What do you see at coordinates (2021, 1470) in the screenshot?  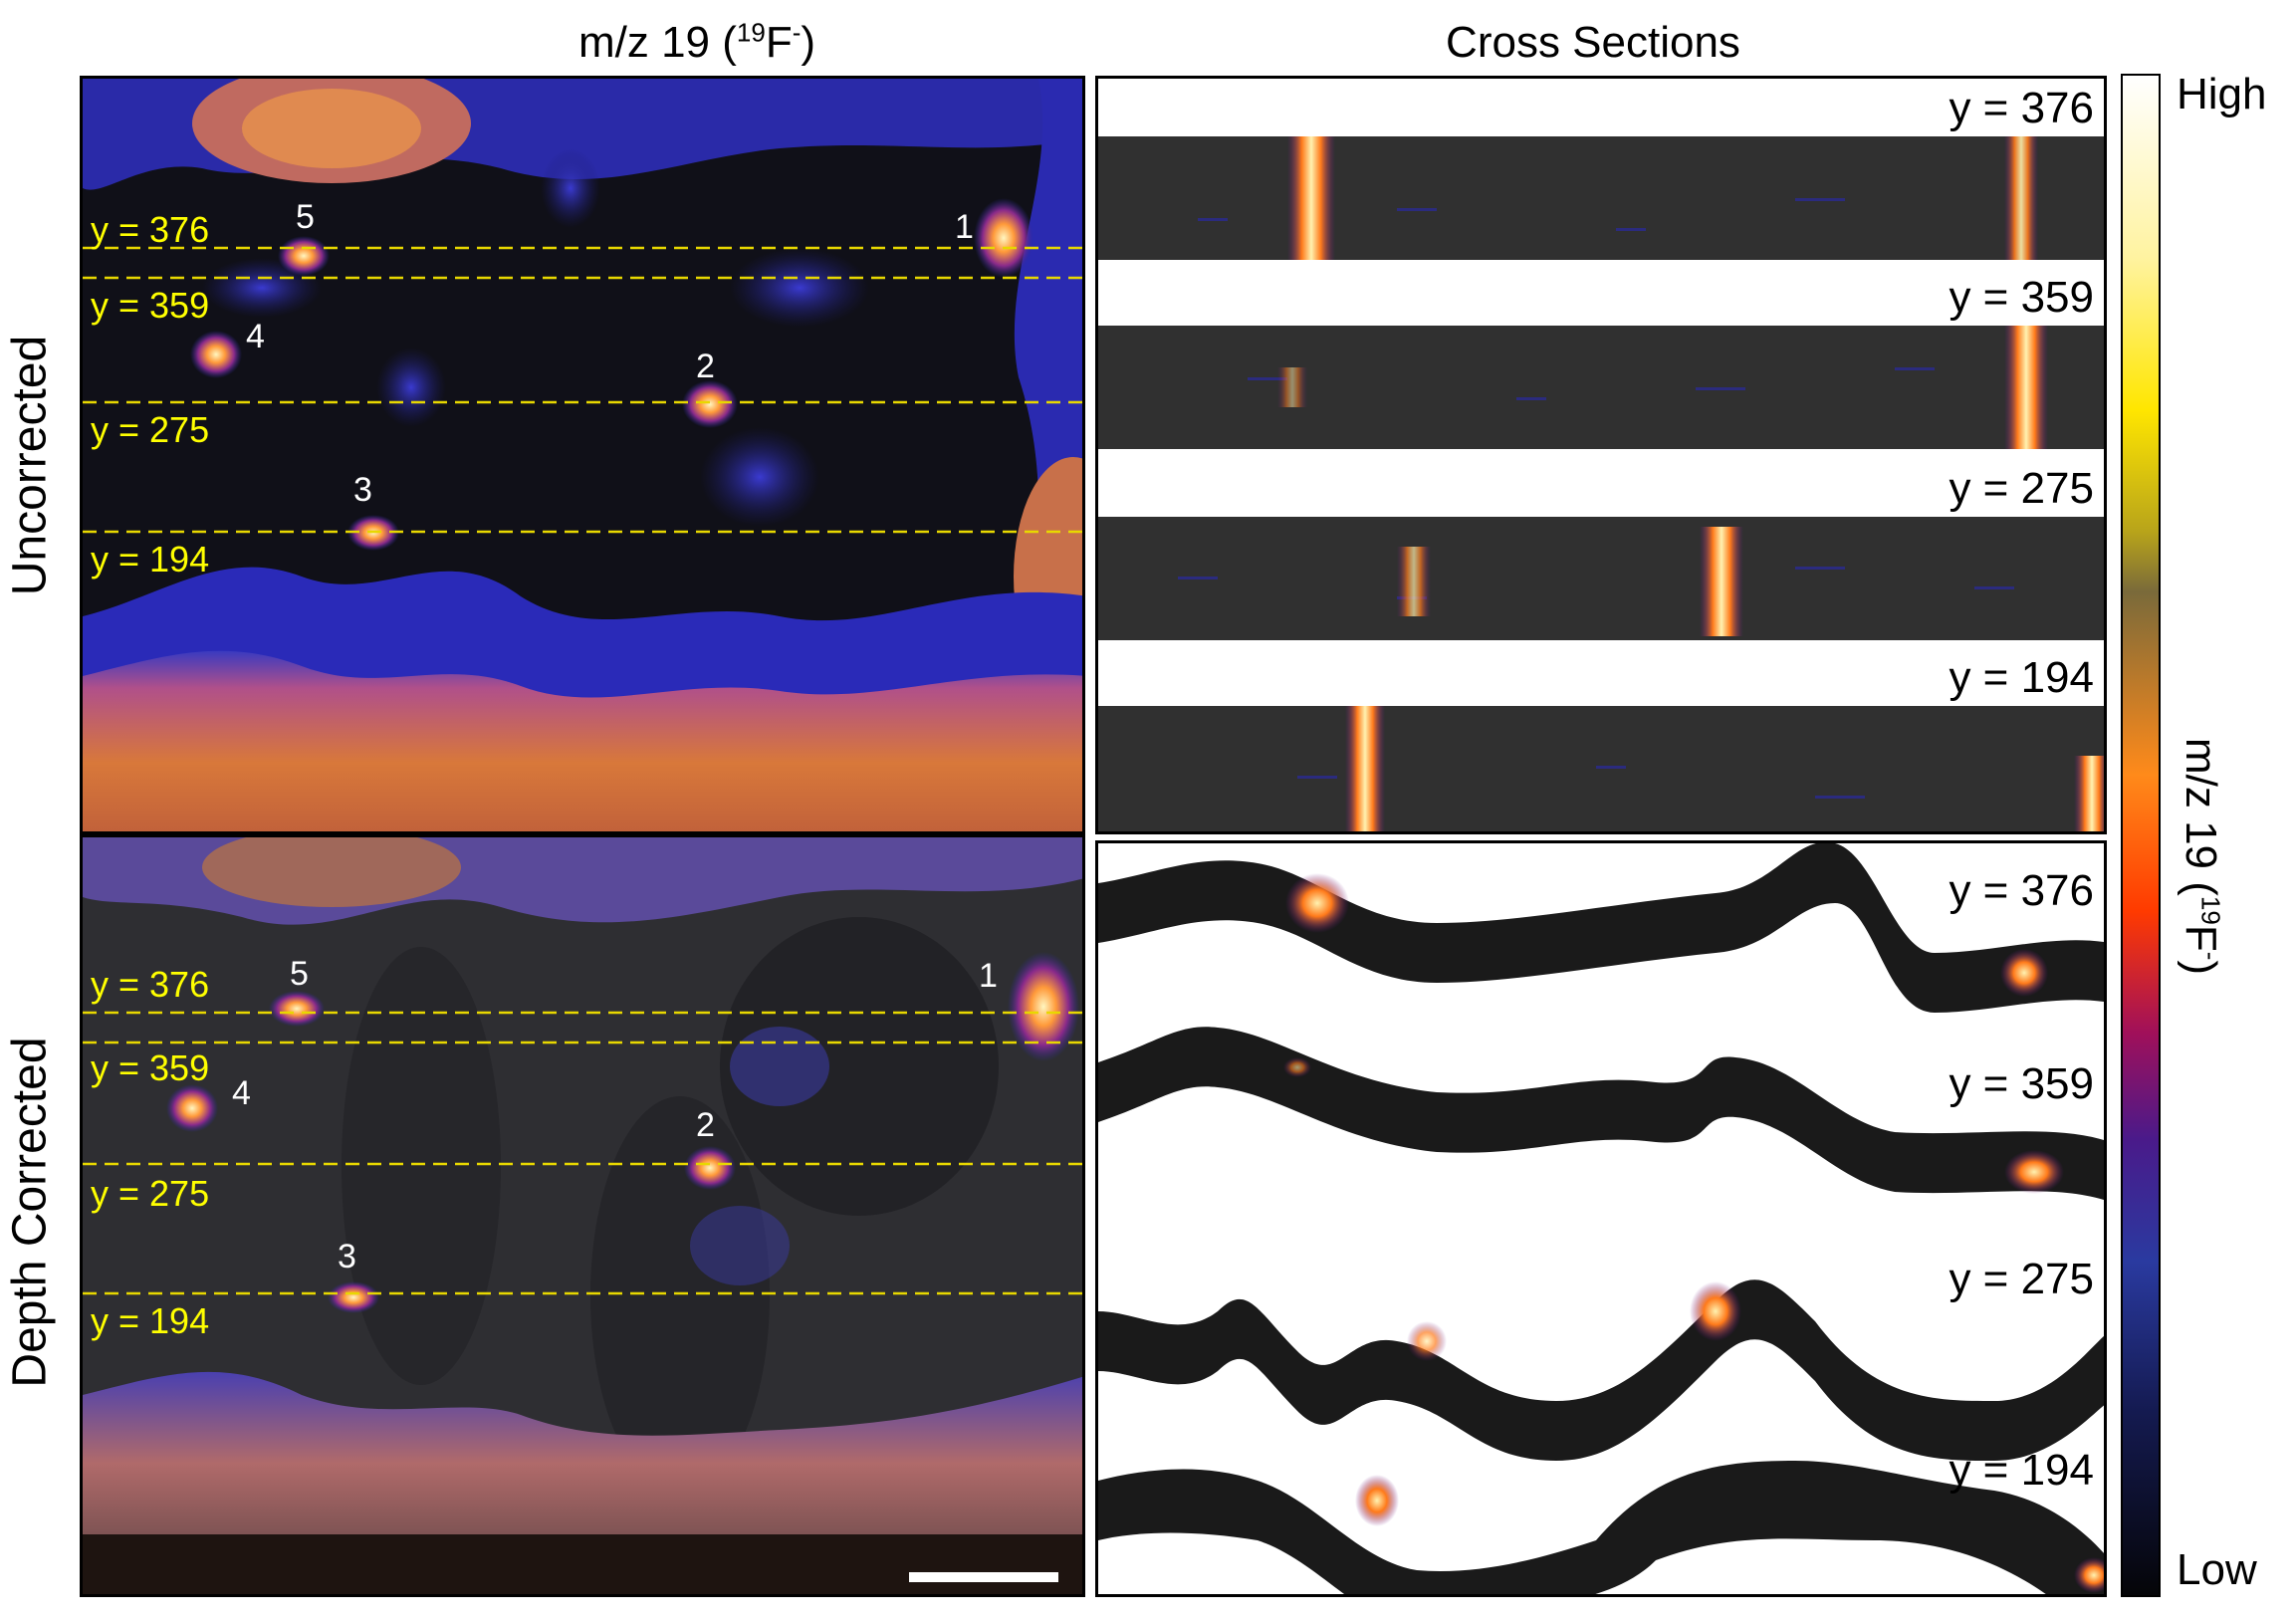 I see `cs-corrected-label-194: y = 194` at bounding box center [2021, 1470].